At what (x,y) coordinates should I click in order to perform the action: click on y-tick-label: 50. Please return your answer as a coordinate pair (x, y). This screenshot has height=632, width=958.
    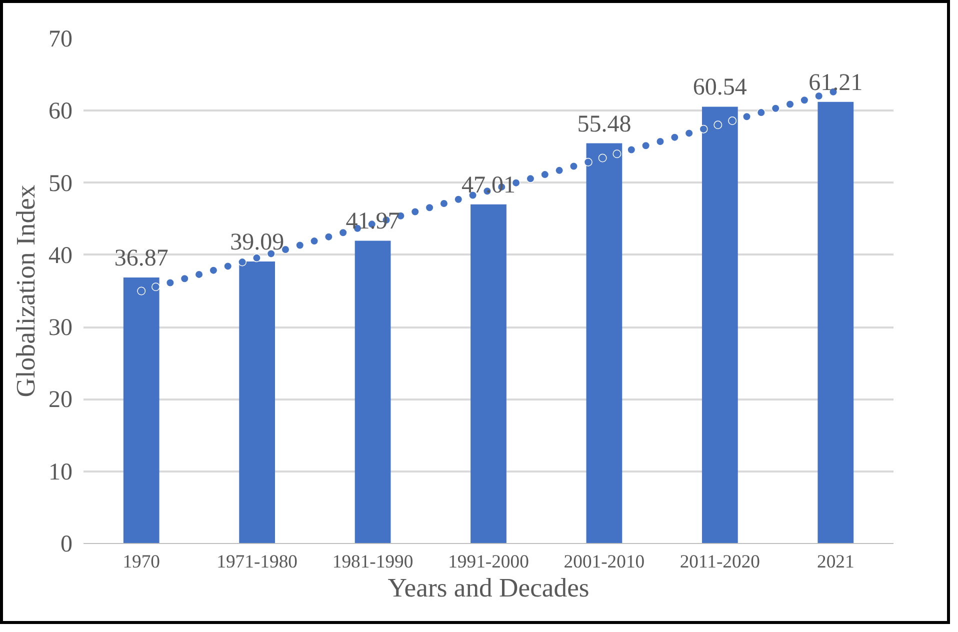
    Looking at the image, I should click on (60, 183).